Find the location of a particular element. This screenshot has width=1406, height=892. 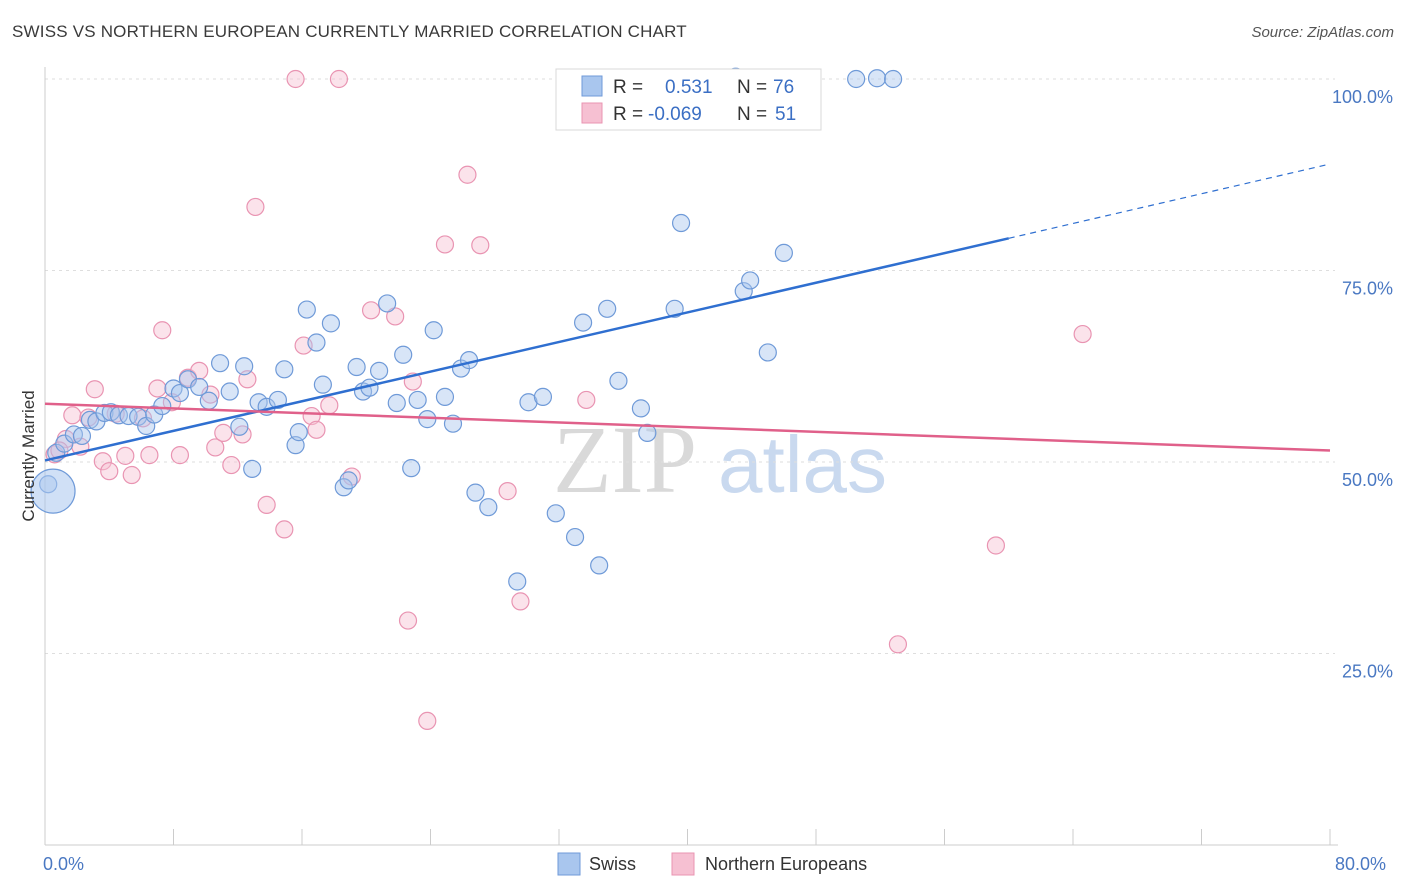

swiss-n-value: 76 is located at coordinates (783, 87).